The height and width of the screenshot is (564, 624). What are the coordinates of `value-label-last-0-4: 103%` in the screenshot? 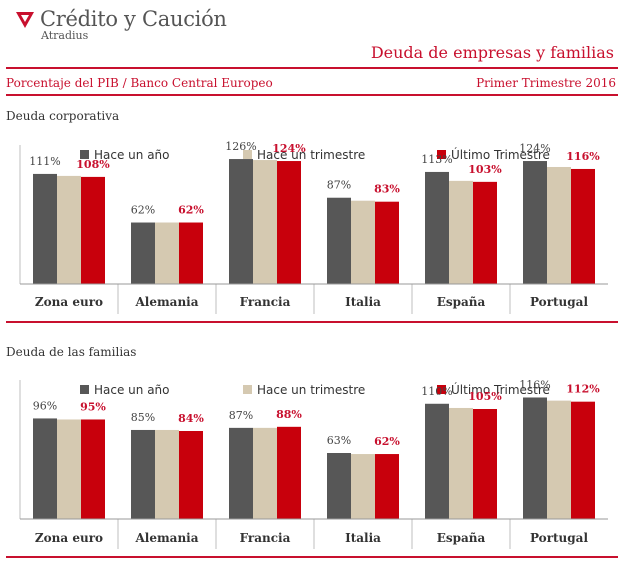 It's located at (485, 169).